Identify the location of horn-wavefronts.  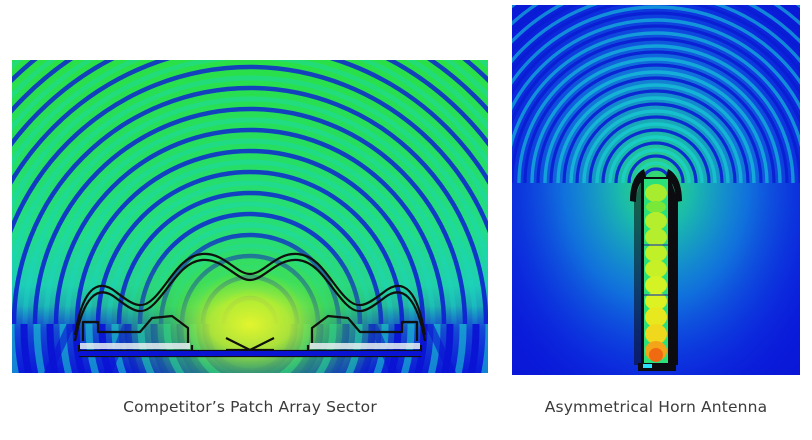
(656, 94).